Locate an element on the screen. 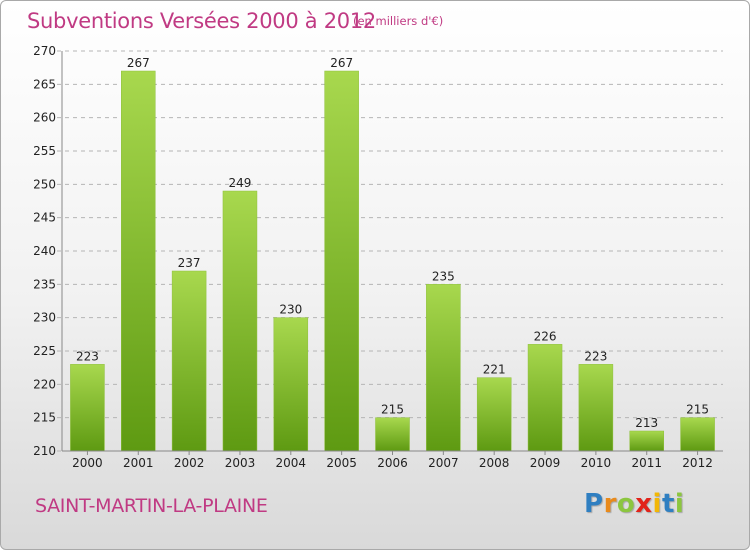  x-tick-label: 2004 is located at coordinates (291, 463).